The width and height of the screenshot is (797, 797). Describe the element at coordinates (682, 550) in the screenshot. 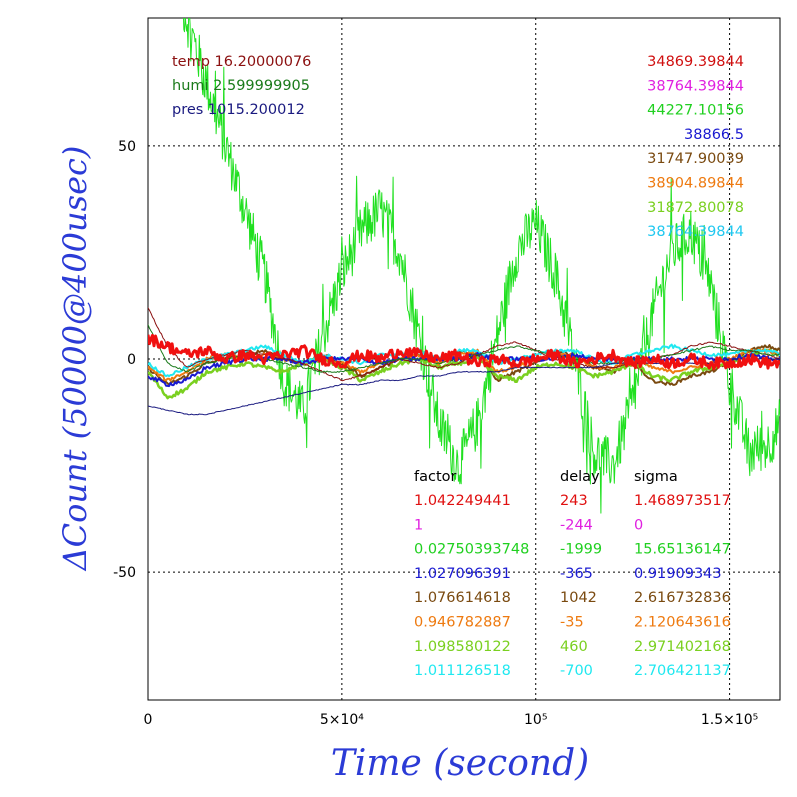

I see `table-cell-sigma: 15.65136147` at that location.